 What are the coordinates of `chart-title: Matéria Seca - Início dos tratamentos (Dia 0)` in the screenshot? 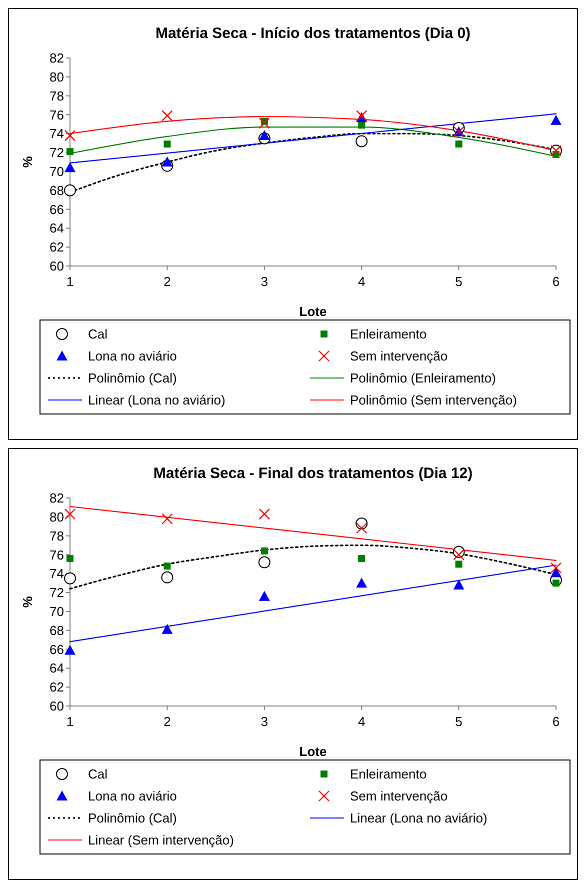 It's located at (313, 33).